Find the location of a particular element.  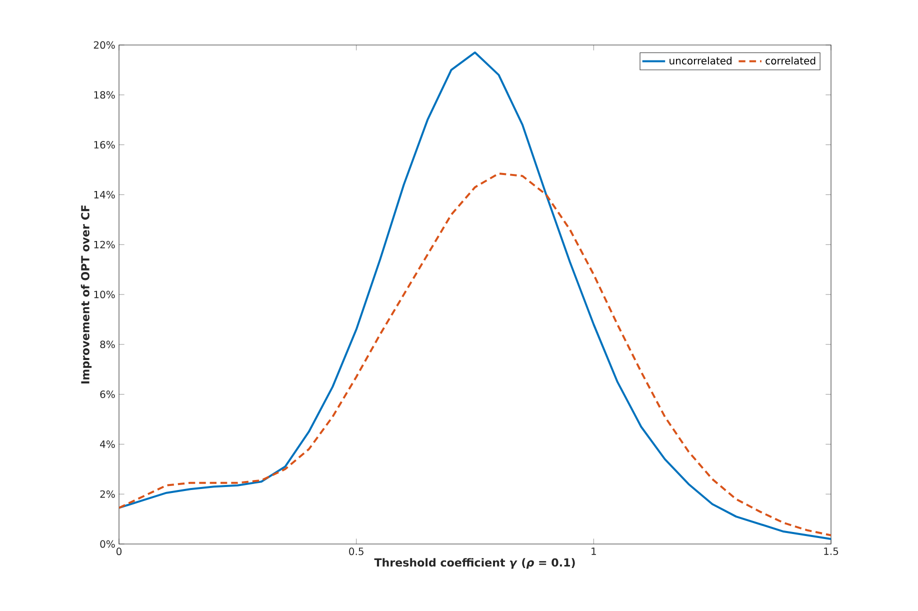

y-tick-label: 20% is located at coordinates (104, 45).